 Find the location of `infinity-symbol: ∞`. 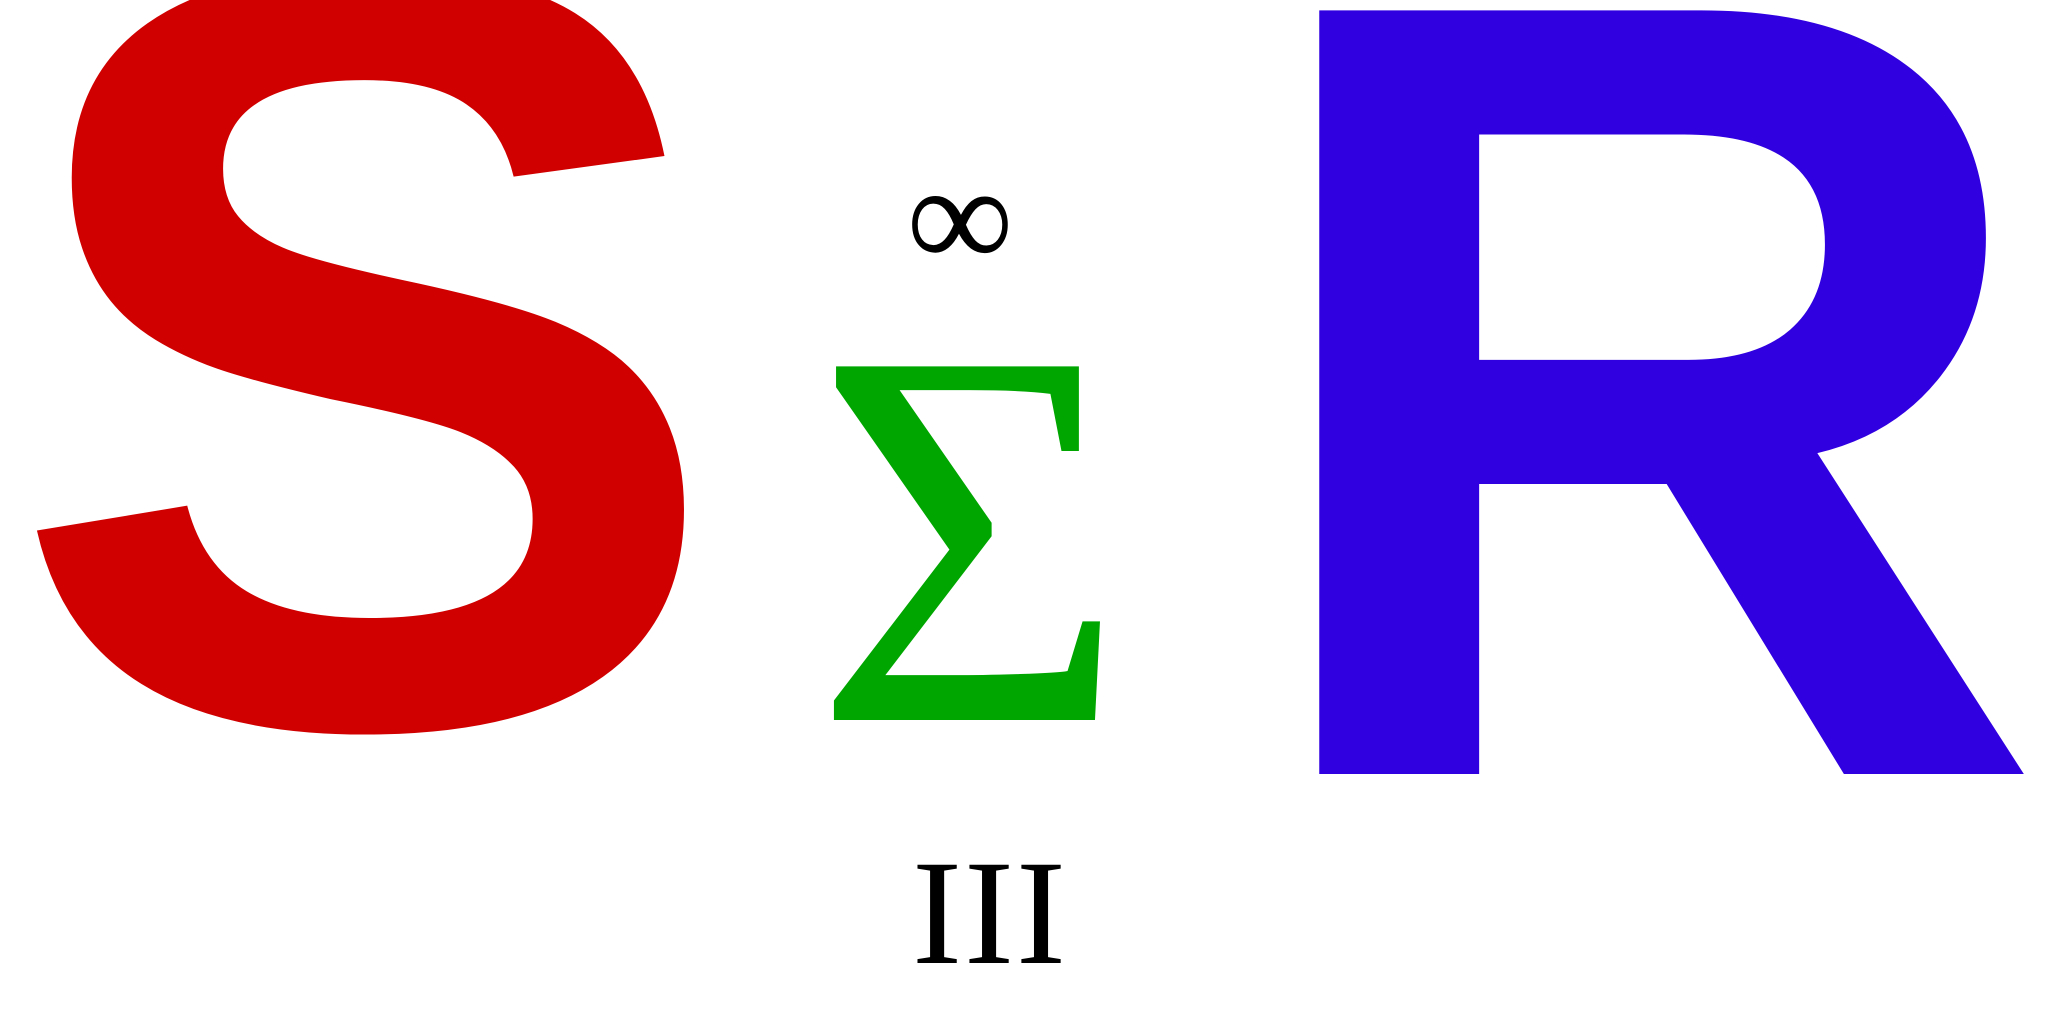

infinity-symbol: ∞ is located at coordinates (960, 218).